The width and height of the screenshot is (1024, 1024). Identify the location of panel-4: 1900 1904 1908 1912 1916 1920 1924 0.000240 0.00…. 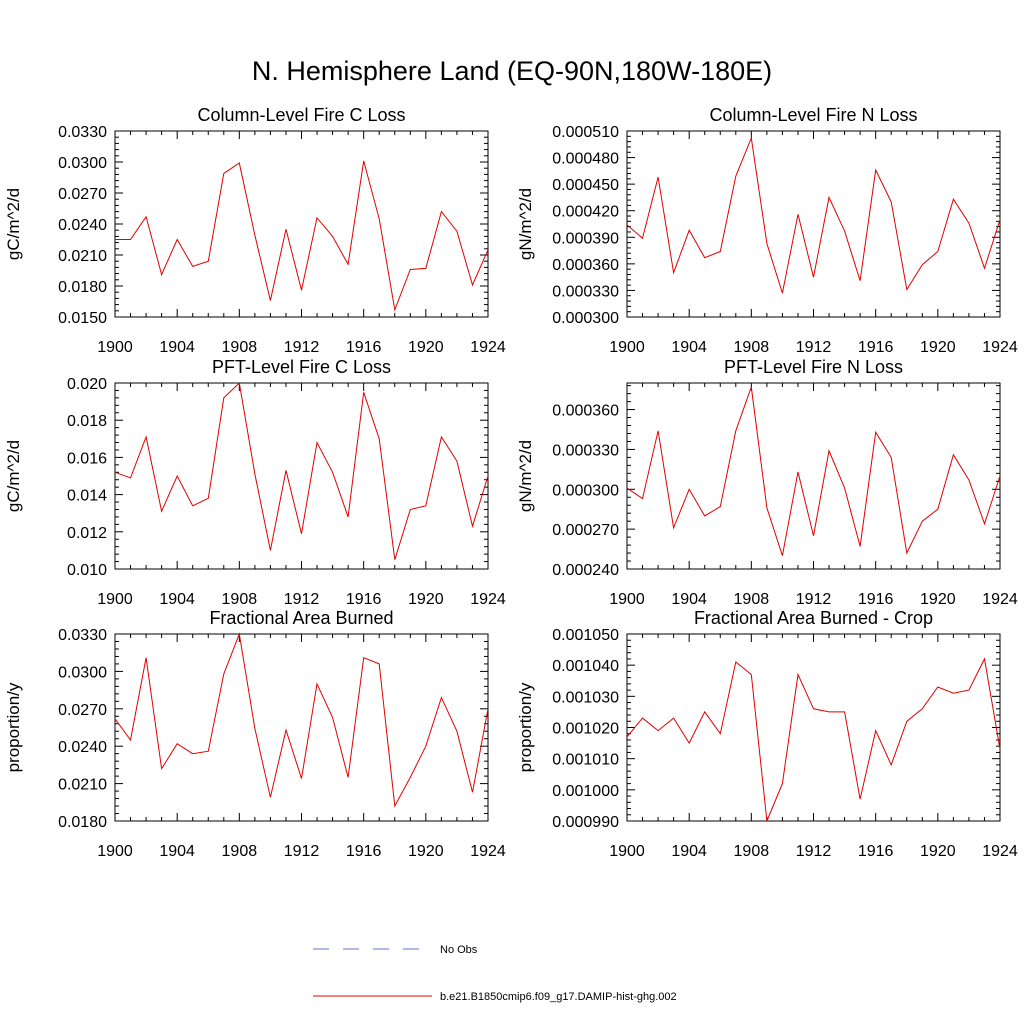
(767, 482).